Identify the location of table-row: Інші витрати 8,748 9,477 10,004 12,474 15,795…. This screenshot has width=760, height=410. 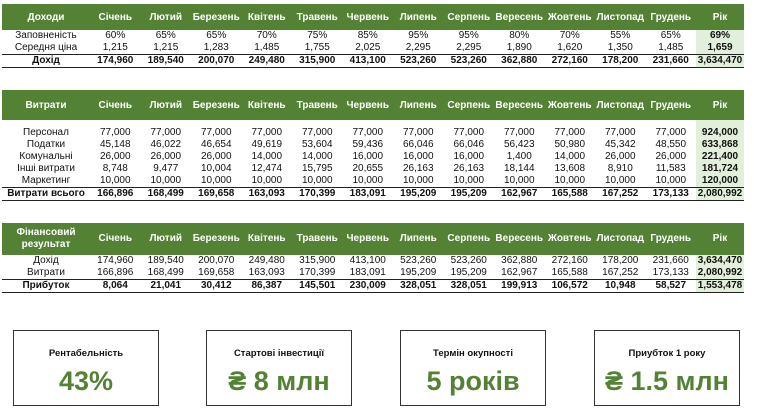
(373, 169).